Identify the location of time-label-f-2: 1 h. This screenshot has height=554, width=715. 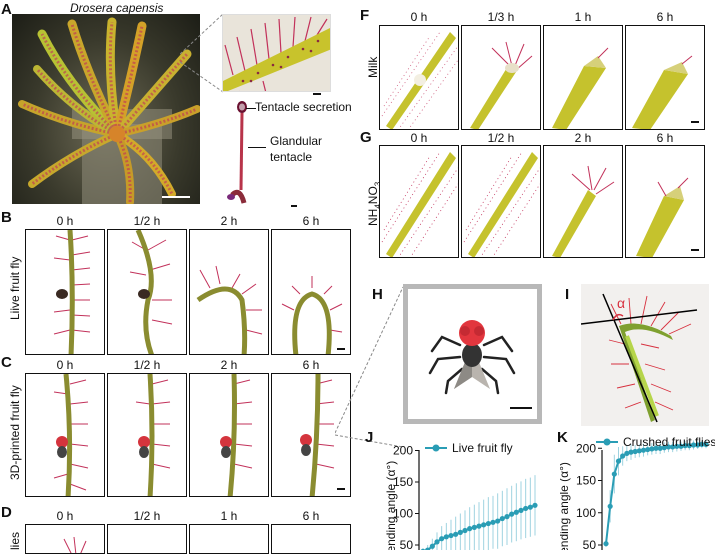
(583, 17).